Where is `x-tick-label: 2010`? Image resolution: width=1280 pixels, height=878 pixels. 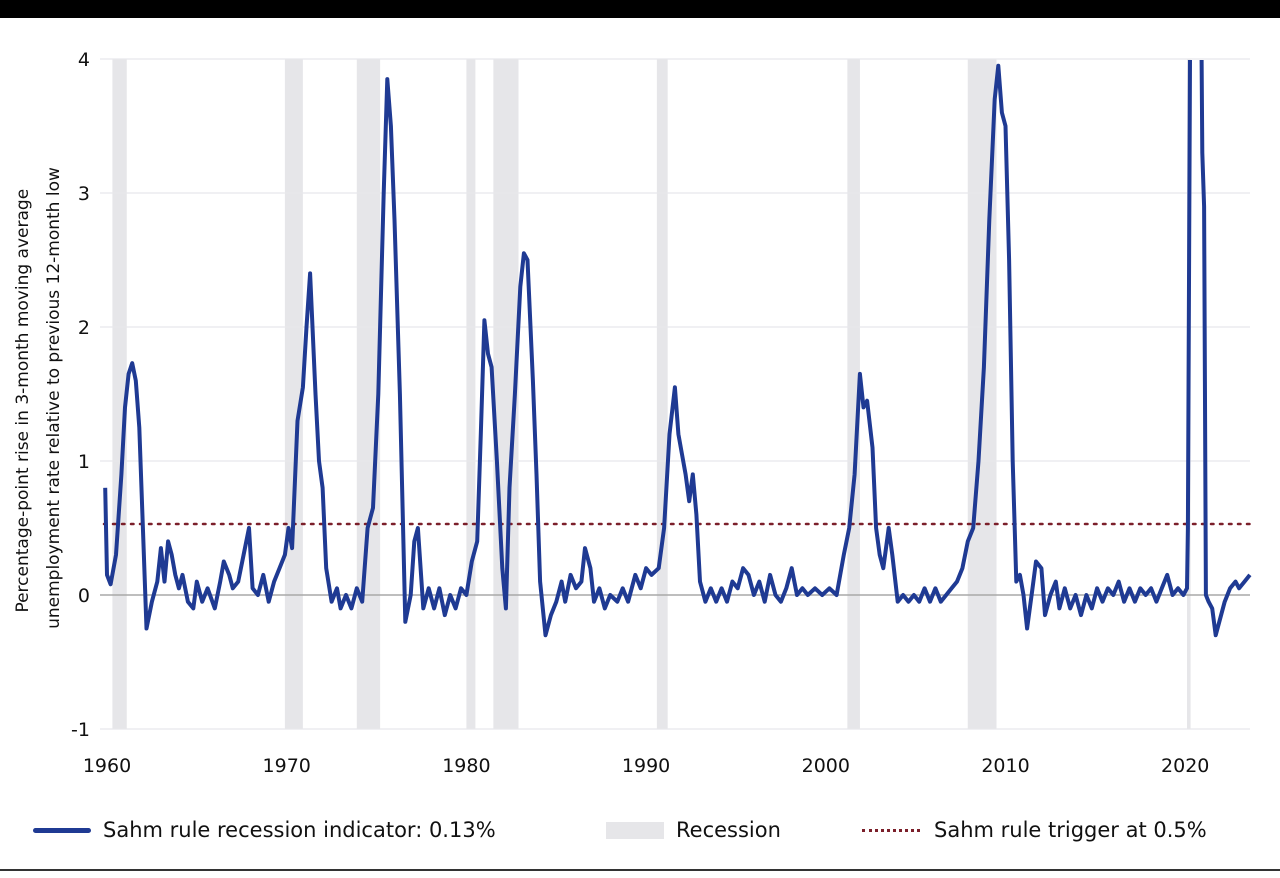
x-tick-label: 2010 is located at coordinates (1005, 766).